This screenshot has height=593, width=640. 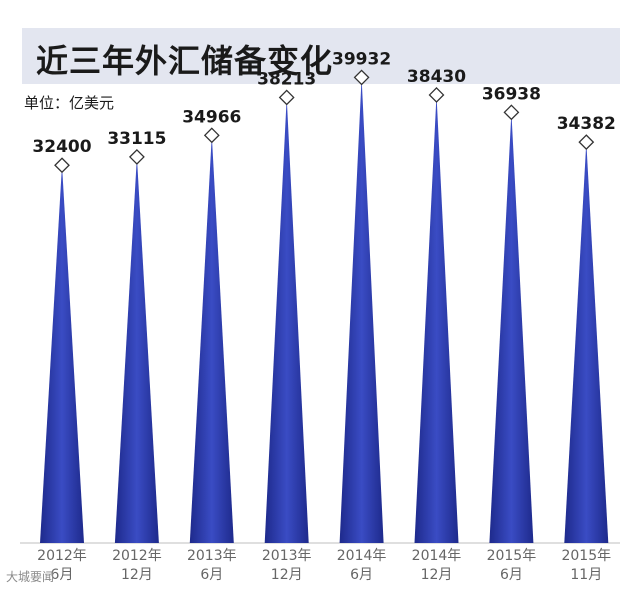 I want to click on x-tick-month: 11月, so click(x=586, y=575).